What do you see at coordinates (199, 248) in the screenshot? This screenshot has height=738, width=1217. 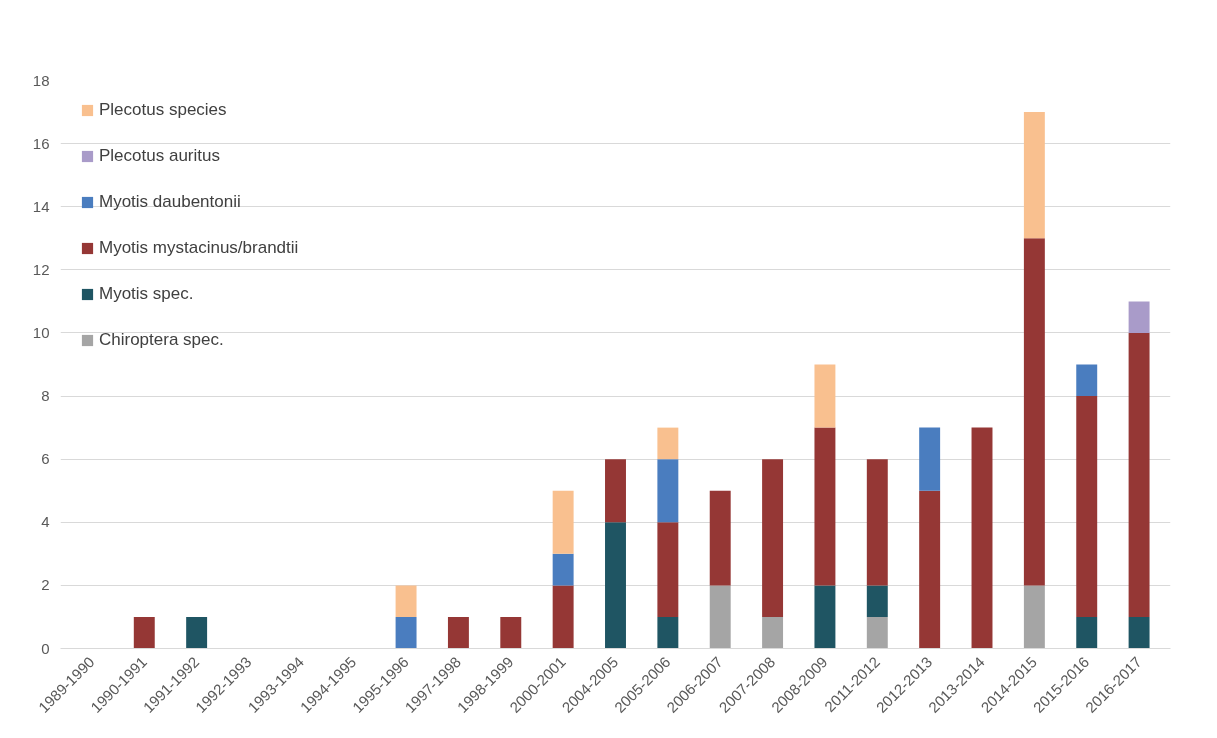 I see `legend-label: Myotis mystacinus/brandtii` at bounding box center [199, 248].